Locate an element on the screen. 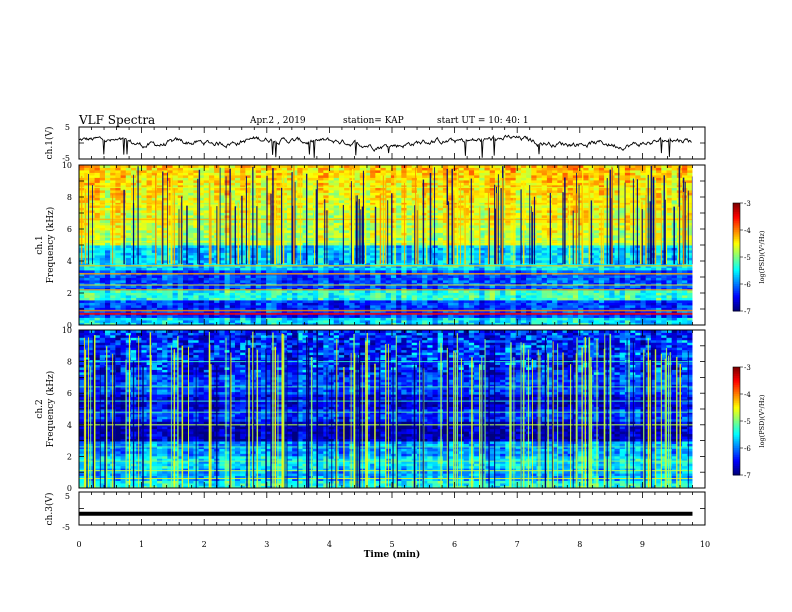 This screenshot has height=612, width=792. time-axis-tick-labels: 0 1 2 3 4 5 6 7 8 9 10 is located at coordinates (393, 544).